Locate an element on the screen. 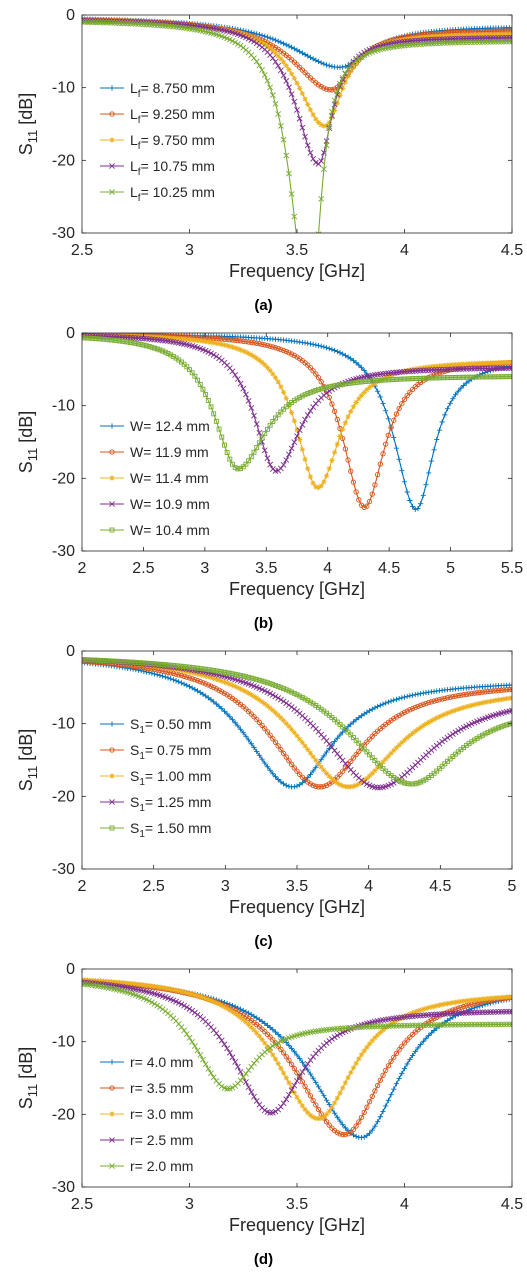  series-line is located at coordinates (297, 127).